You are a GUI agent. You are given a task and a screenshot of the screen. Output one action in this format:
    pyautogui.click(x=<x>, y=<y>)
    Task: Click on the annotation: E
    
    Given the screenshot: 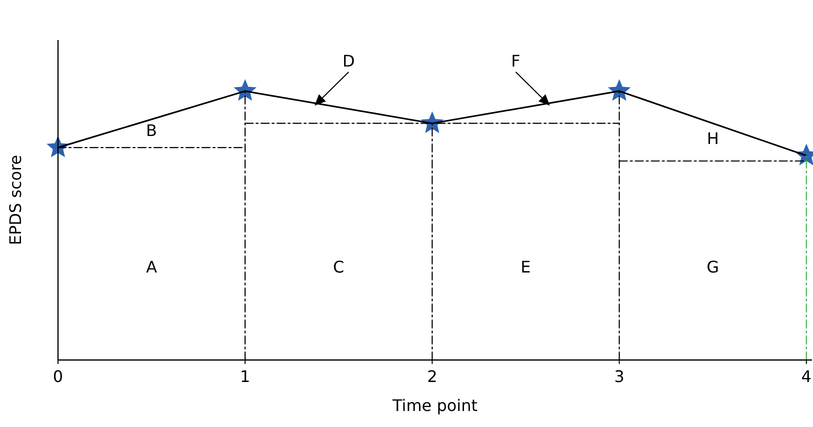 What is the action you would take?
    pyautogui.click(x=525, y=266)
    